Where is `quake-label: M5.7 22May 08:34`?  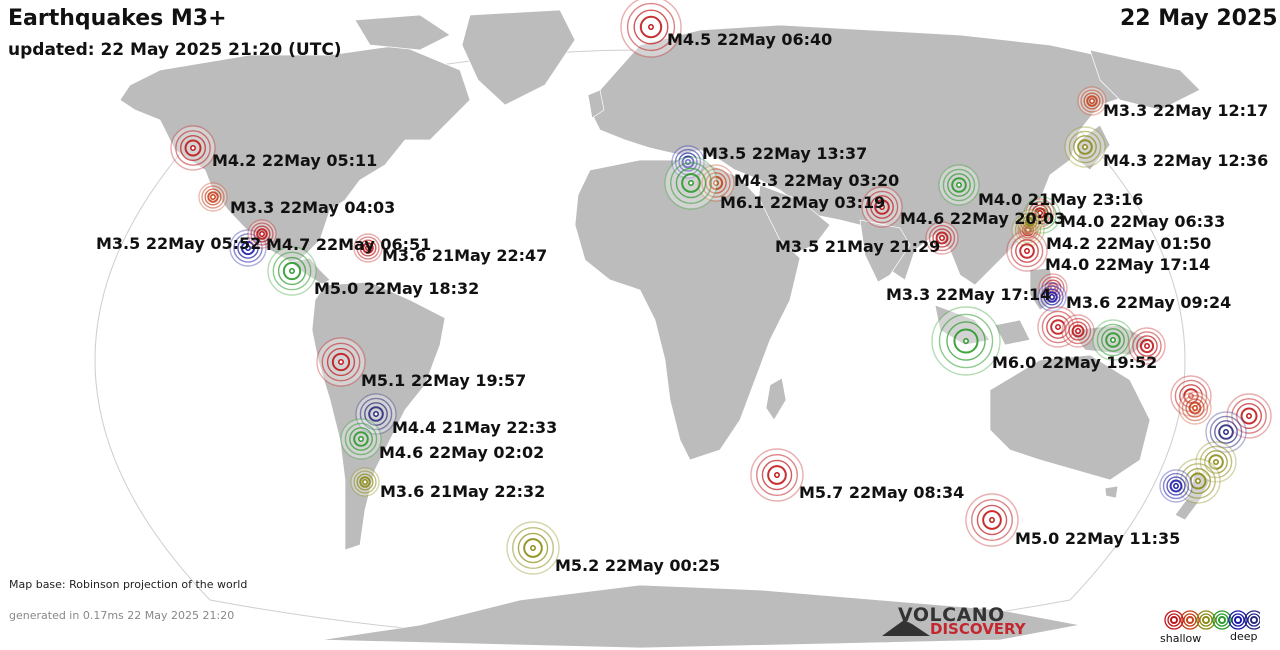
quake-label: M5.7 22May 08:34 is located at coordinates (881, 492).